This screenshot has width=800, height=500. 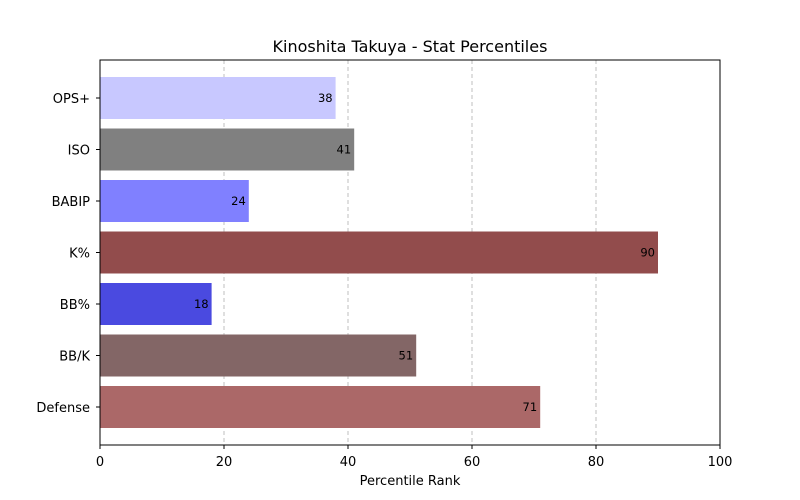 I want to click on x-tick-label: 100, so click(x=720, y=462).